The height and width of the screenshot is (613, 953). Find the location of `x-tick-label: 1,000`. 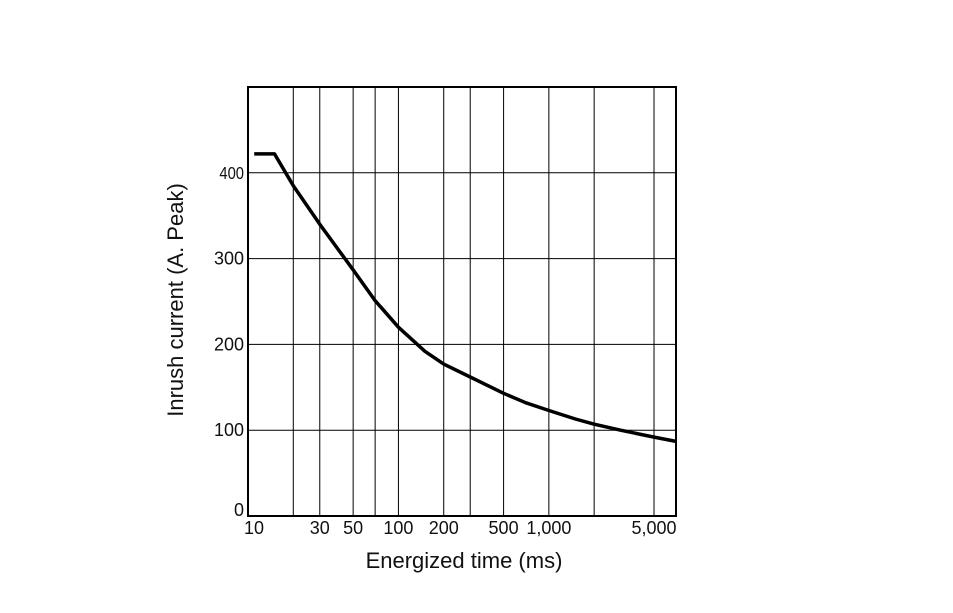

x-tick-label: 1,000 is located at coordinates (548, 528).